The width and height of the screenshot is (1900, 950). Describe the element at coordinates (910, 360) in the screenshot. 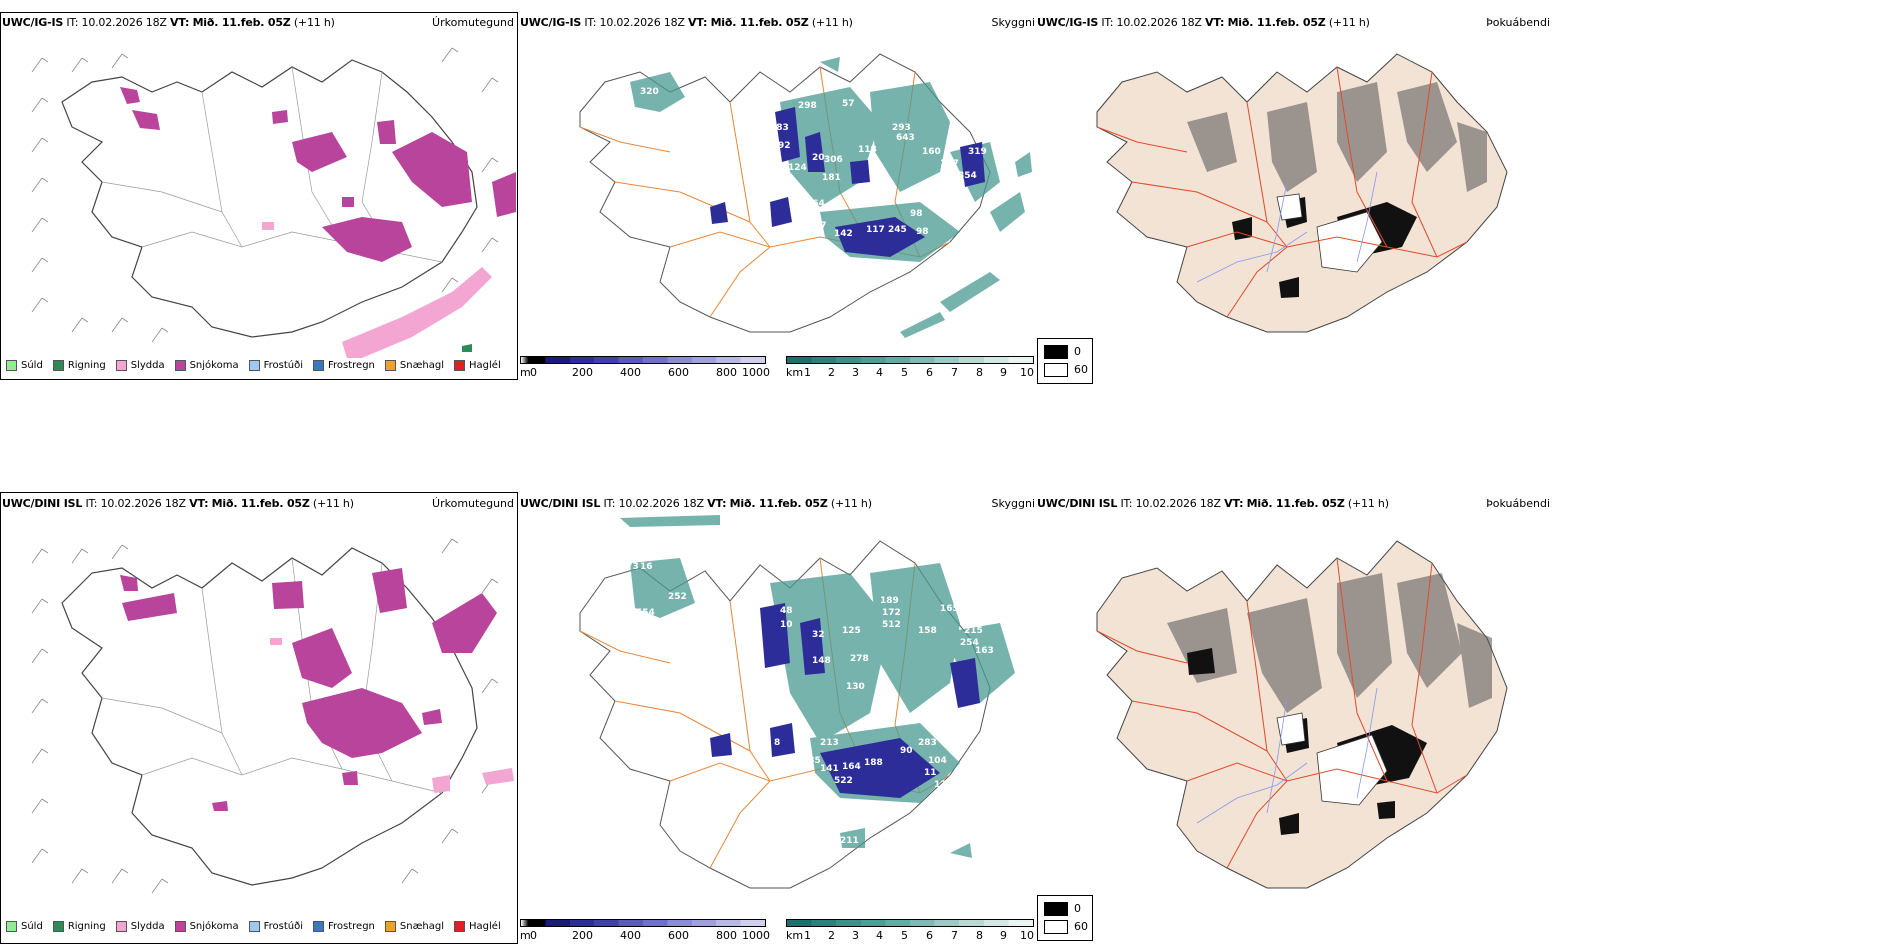

I see `colorbar-strip` at that location.